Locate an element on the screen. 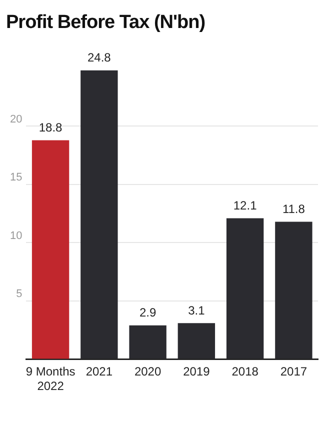 Image resolution: width=332 pixels, height=443 pixels. data-label: 18.8 is located at coordinates (50, 127).